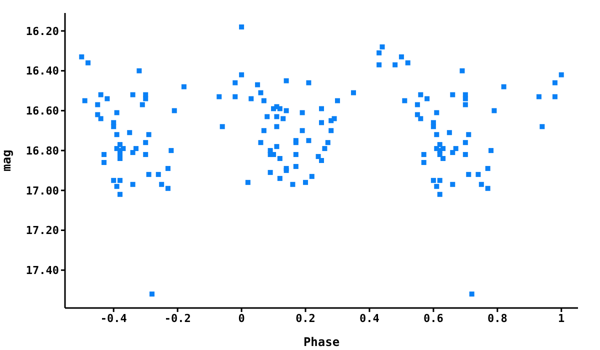 The width and height of the screenshot is (600, 350). Describe the element at coordinates (497, 318) in the screenshot. I see `x-tick-label: 0.8` at that location.